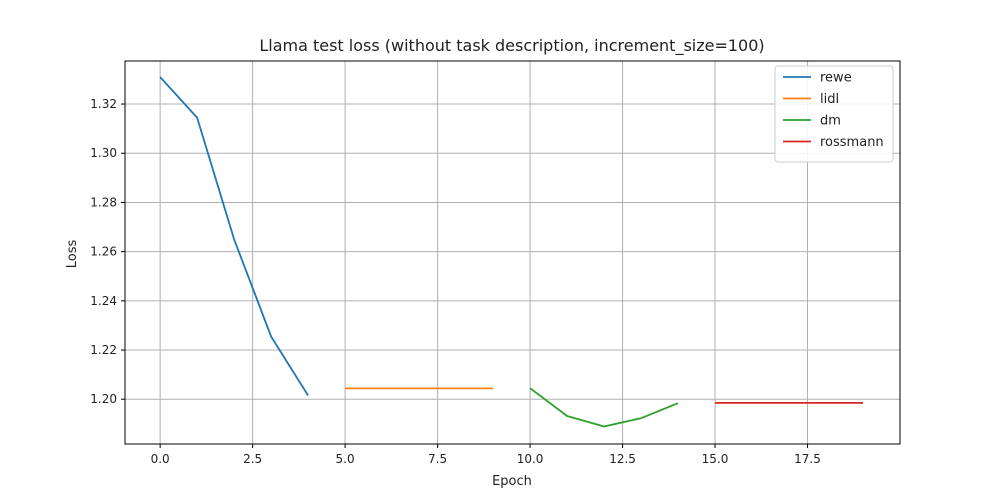 This screenshot has height=500, width=1000. What do you see at coordinates (103, 202) in the screenshot?
I see `y-tick-label: 1.28` at bounding box center [103, 202].